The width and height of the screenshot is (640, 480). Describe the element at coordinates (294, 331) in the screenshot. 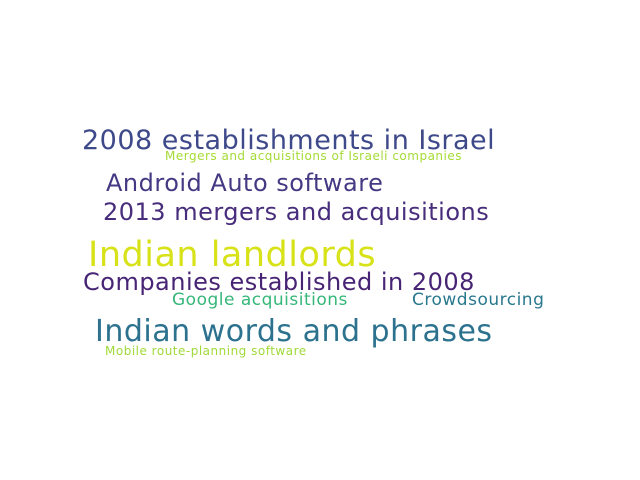

I see `word-indian-words-and-phrases: Indian words and phrases` at that location.